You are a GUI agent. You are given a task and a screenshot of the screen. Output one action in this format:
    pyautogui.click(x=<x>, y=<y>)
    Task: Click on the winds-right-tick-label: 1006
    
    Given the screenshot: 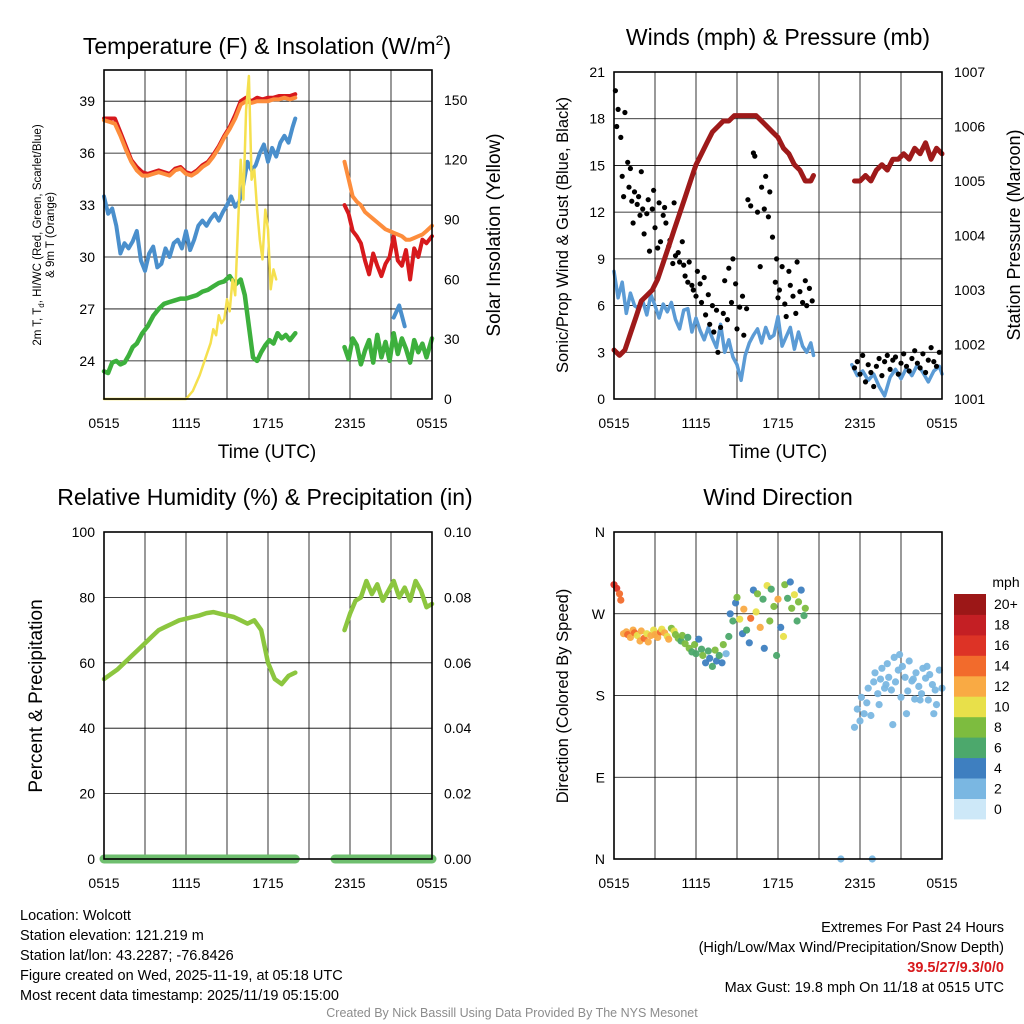 What is the action you would take?
    pyautogui.click(x=969, y=127)
    